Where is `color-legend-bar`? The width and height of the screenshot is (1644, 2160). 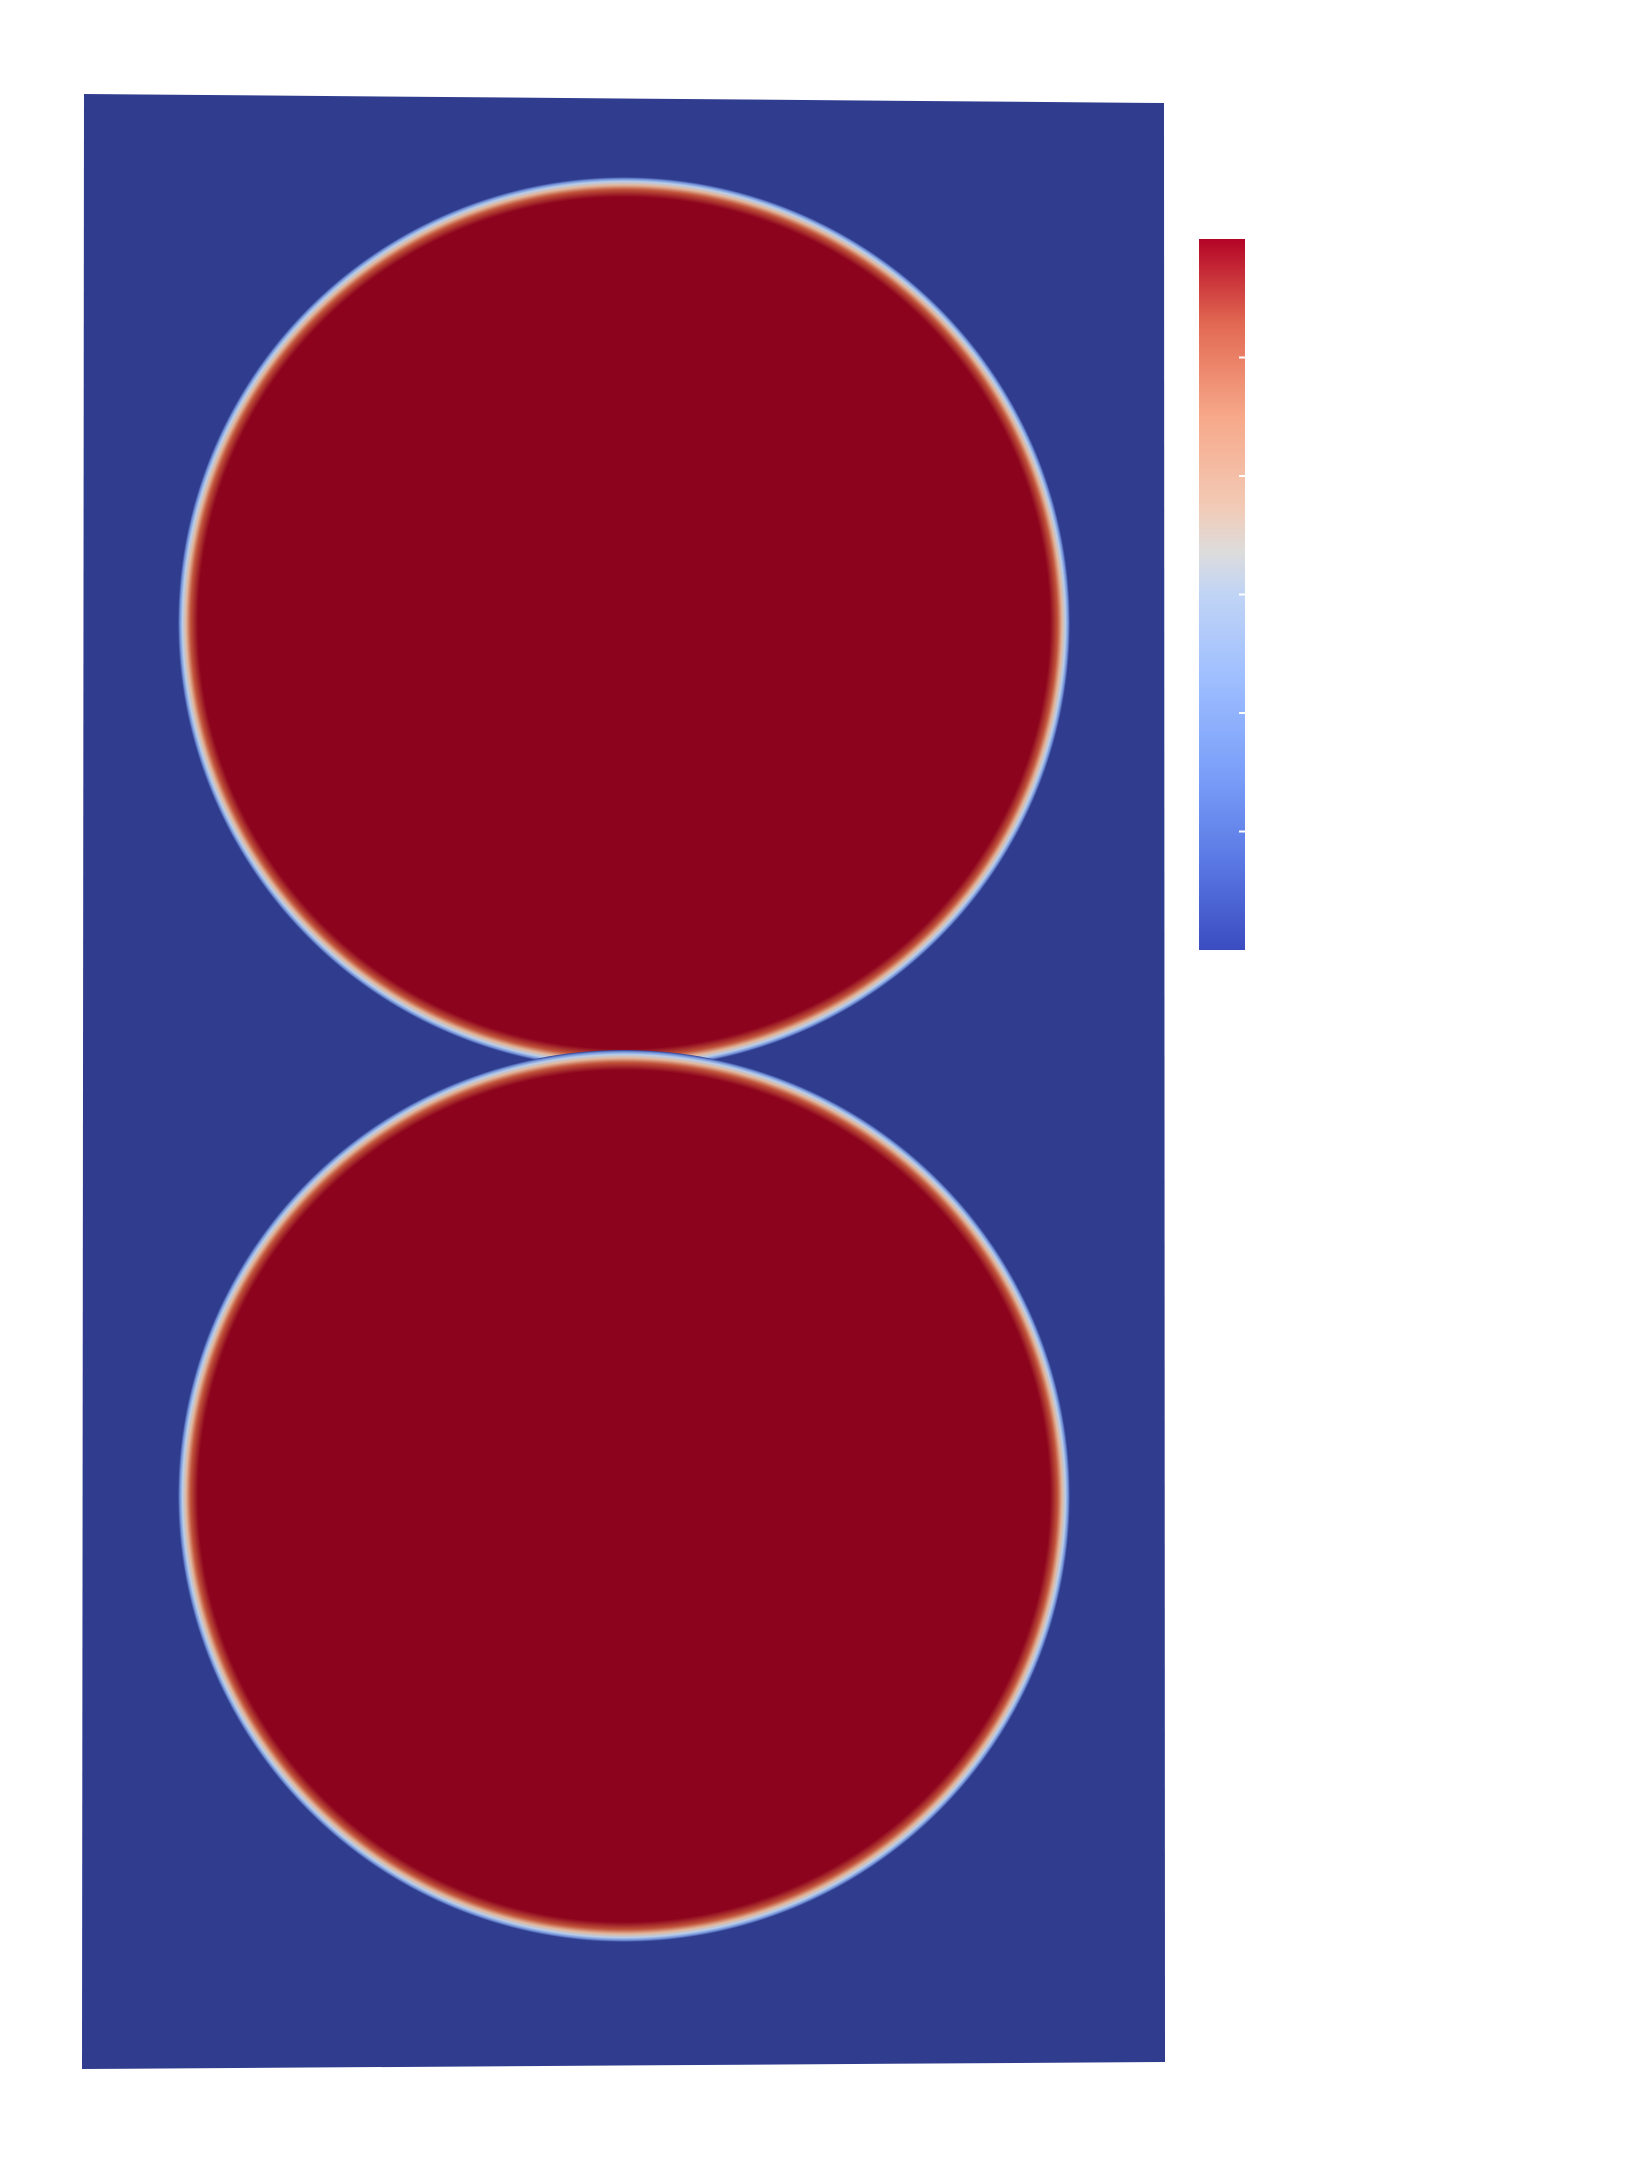 color-legend-bar is located at coordinates (1222, 594).